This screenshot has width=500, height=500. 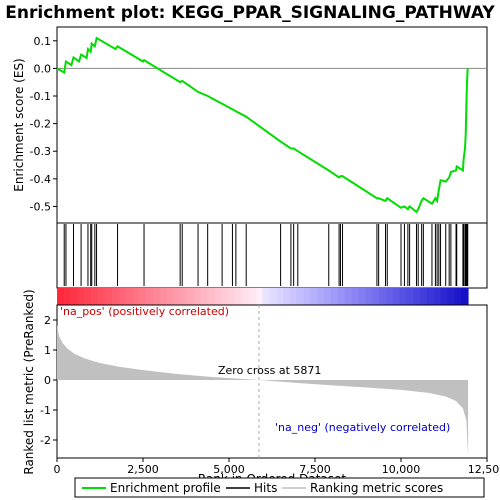 I want to click on legend-metric-label: Ranking metric scores, so click(x=376, y=488).